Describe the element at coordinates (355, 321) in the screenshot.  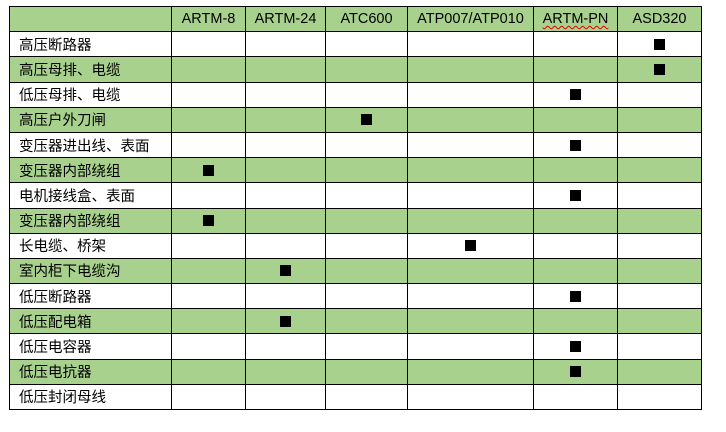
I see `table-row: 低压配电箱` at that location.